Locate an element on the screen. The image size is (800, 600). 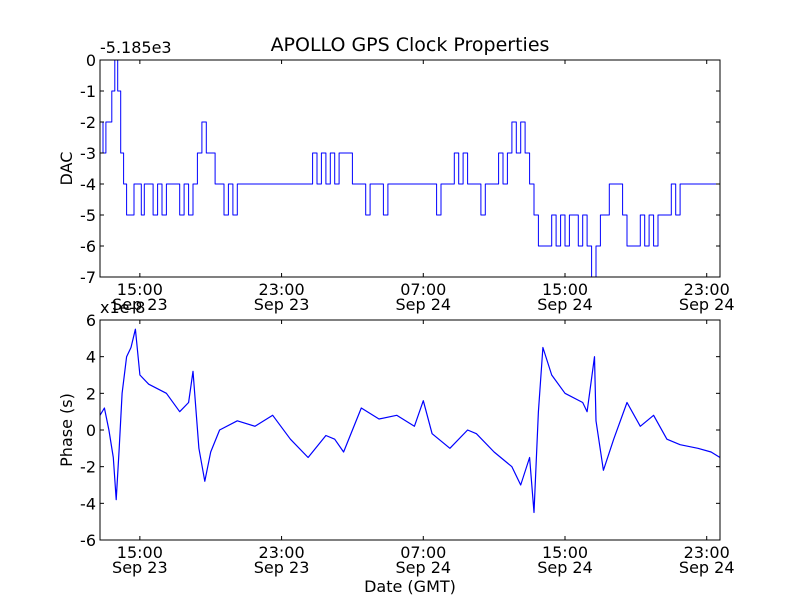
chart-title: APOLLO GPS Clock Properties is located at coordinates (410, 45).